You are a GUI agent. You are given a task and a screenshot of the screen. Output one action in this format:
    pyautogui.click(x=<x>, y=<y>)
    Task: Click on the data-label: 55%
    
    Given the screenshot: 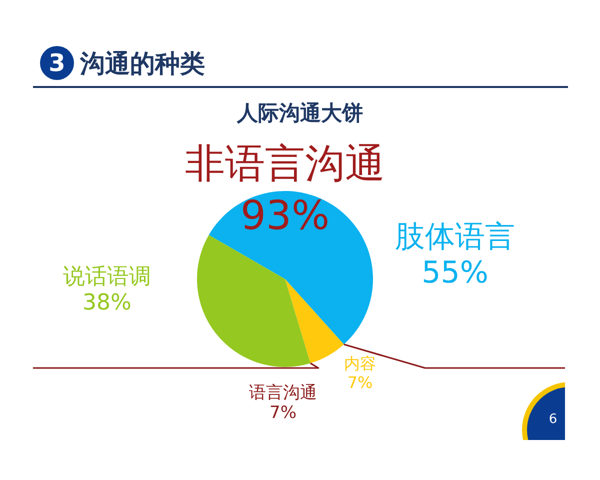 What is the action you would take?
    pyautogui.click(x=455, y=273)
    